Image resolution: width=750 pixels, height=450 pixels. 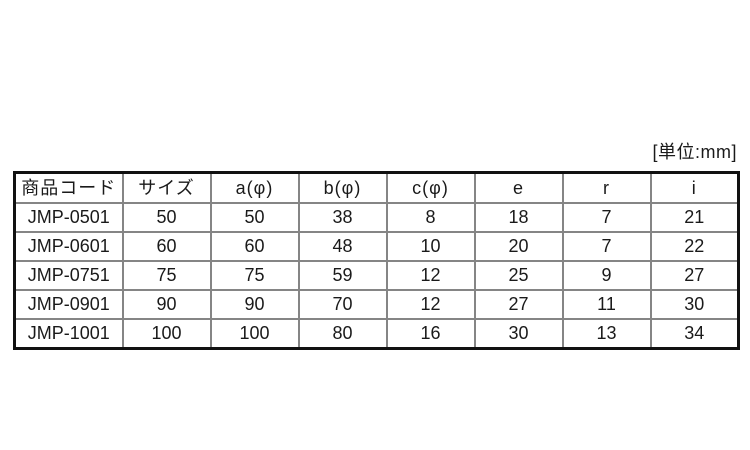 I want to click on cell-i: 21, so click(x=694, y=217).